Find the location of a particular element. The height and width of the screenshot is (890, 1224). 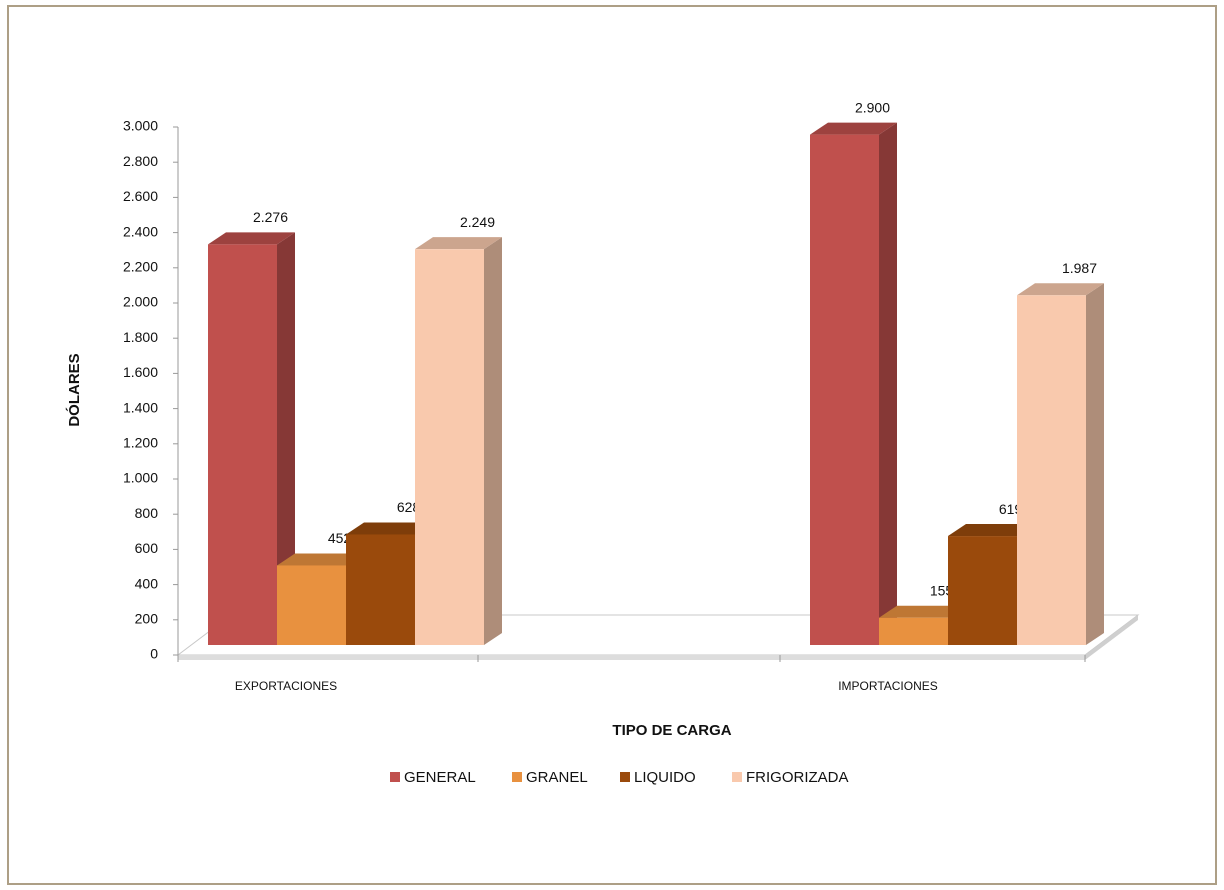

value-label: 1.987 is located at coordinates (1079, 268).